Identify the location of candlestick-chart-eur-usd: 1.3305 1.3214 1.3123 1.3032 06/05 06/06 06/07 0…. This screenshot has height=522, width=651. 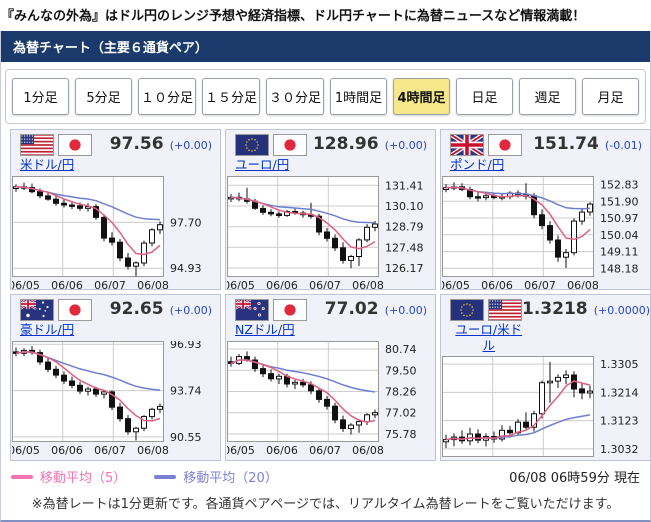
(543, 408).